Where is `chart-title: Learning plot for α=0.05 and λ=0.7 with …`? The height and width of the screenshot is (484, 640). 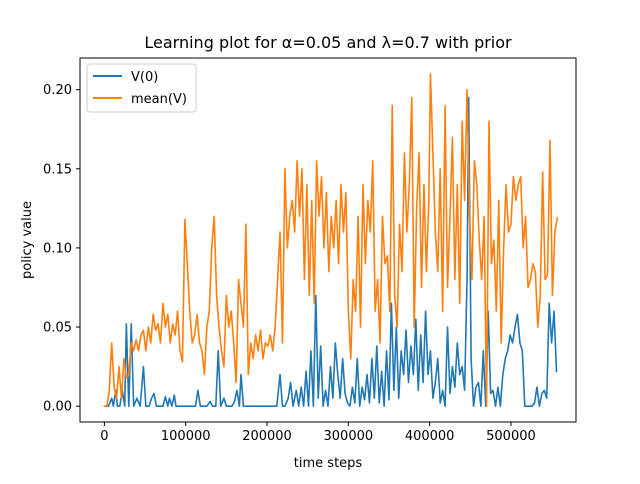 chart-title: Learning plot for α=0.05 and λ=0.7 with … is located at coordinates (328, 42).